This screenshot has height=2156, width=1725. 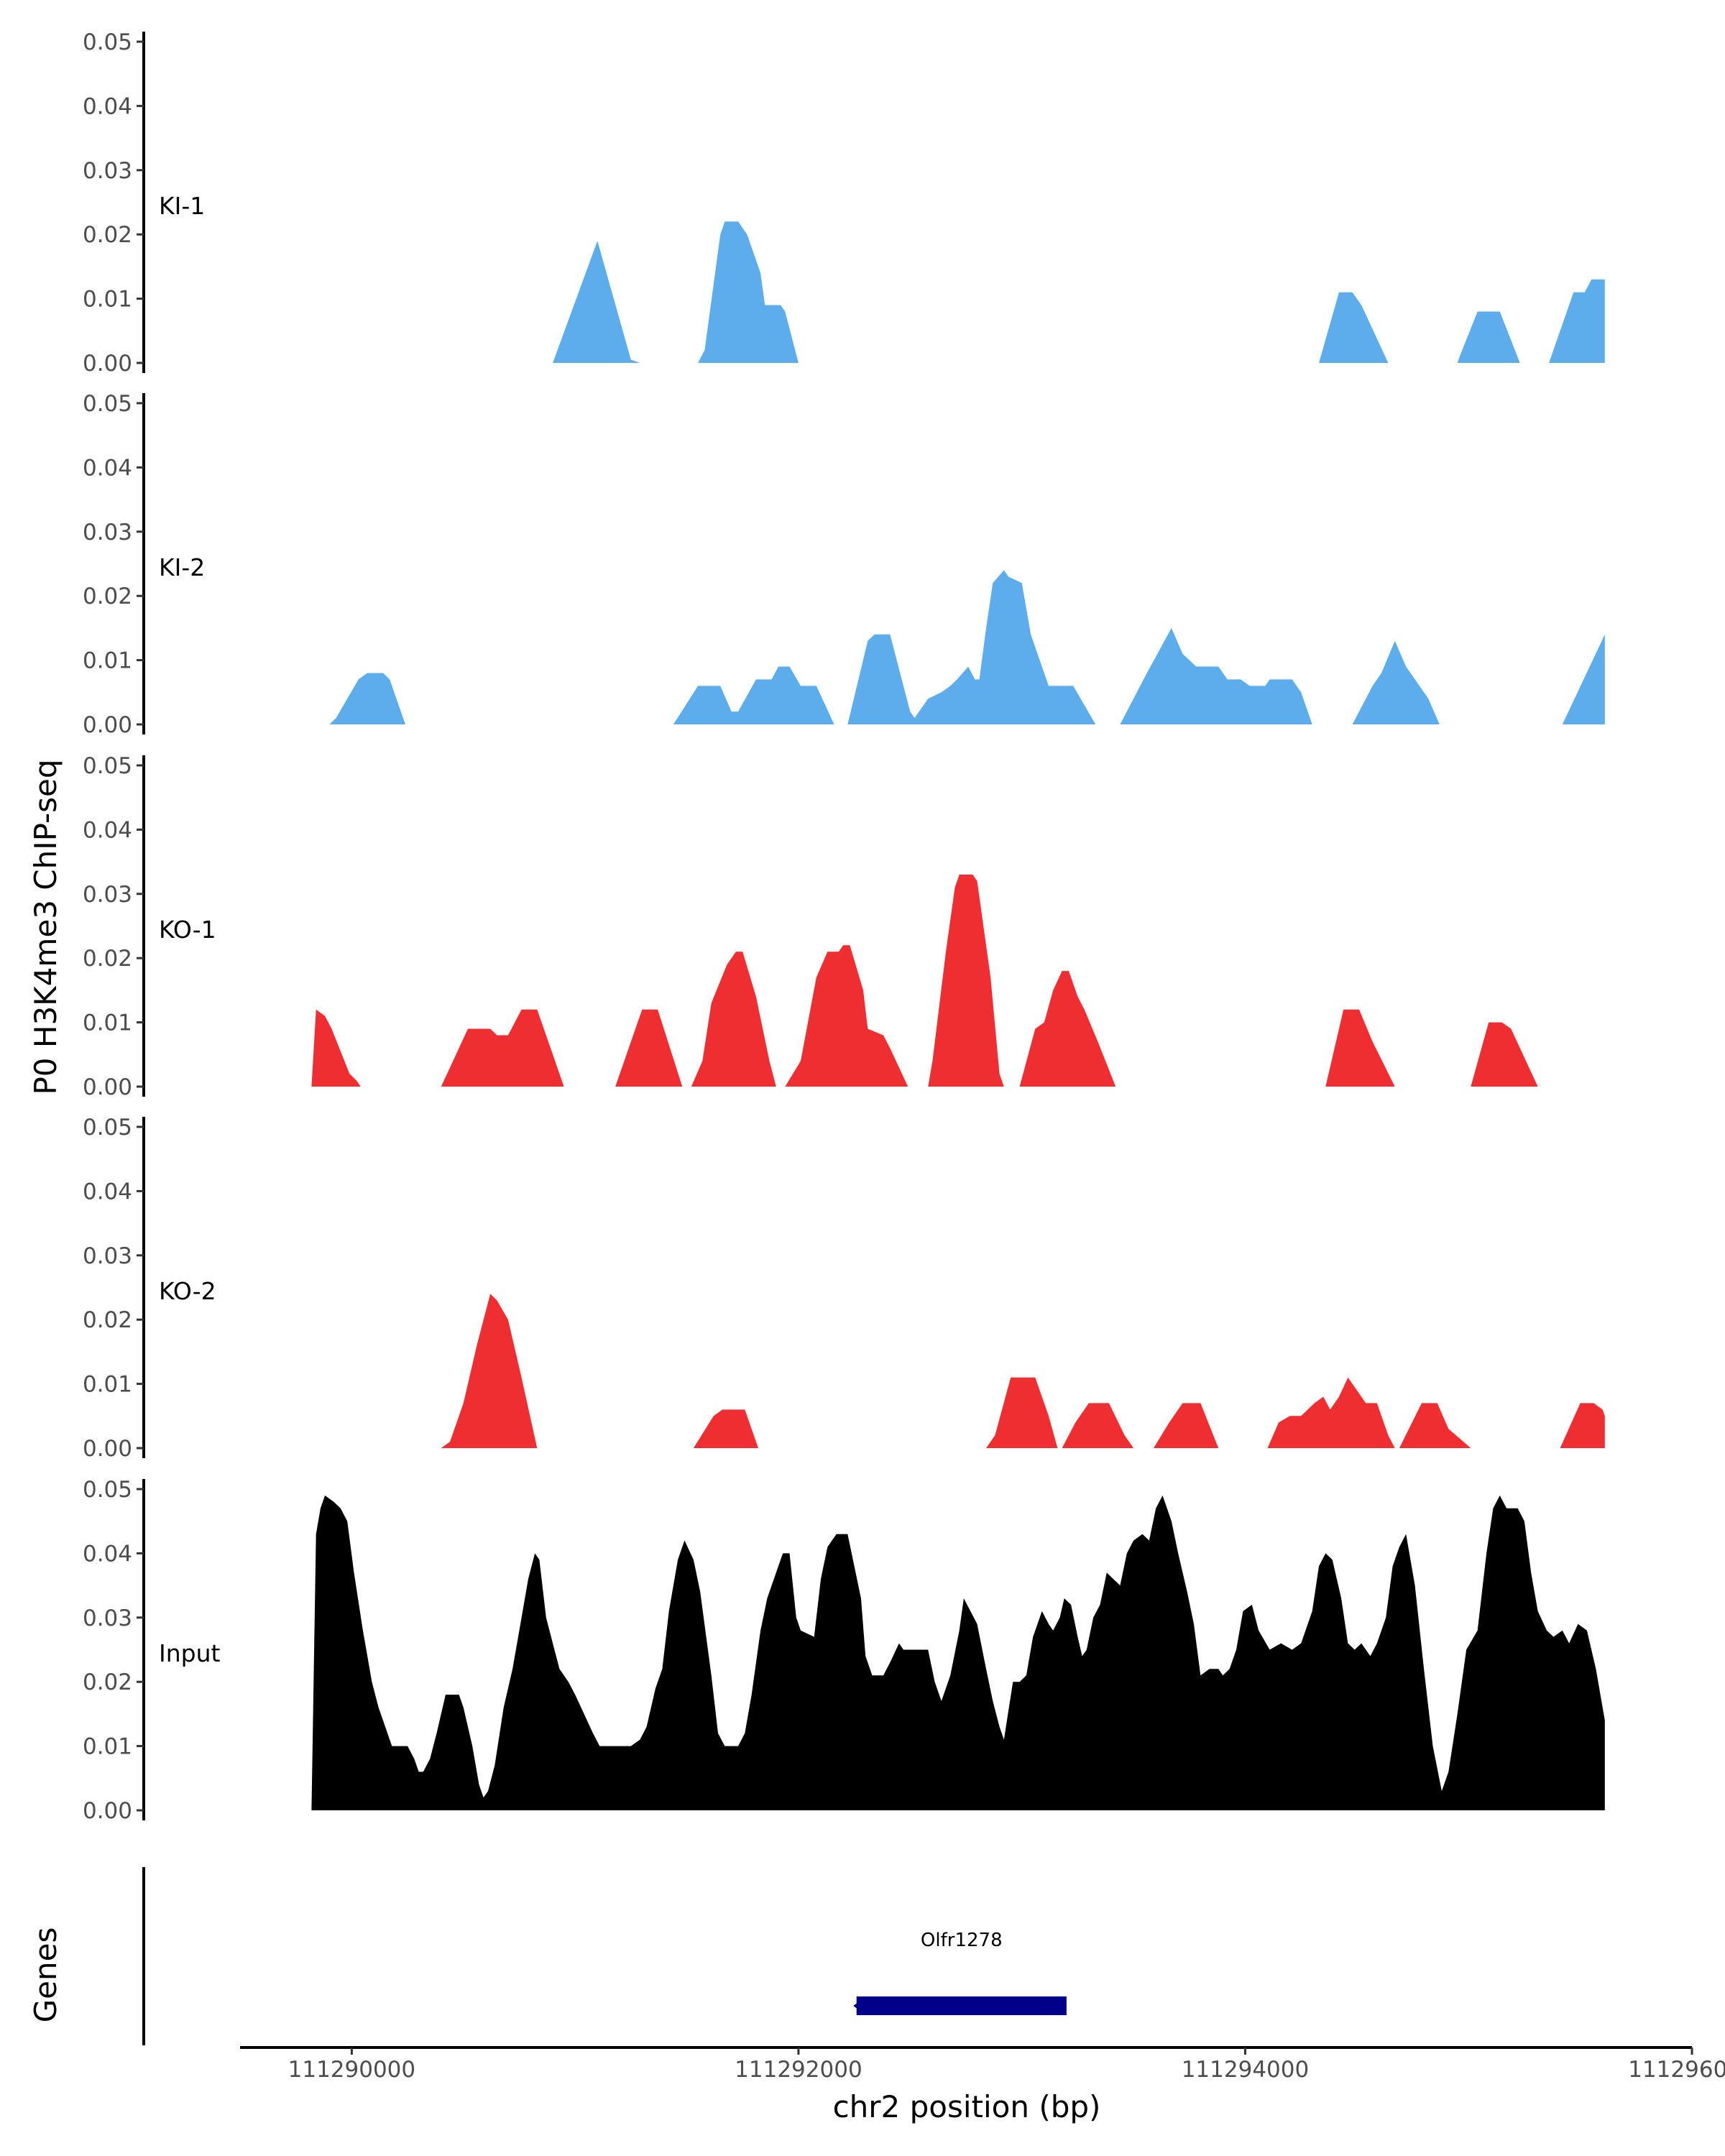 What do you see at coordinates (844, 203) in the screenshot?
I see `track-ki-1: 0.00 0.01 0.02 0.03 0.04 0.05 KI-1` at bounding box center [844, 203].